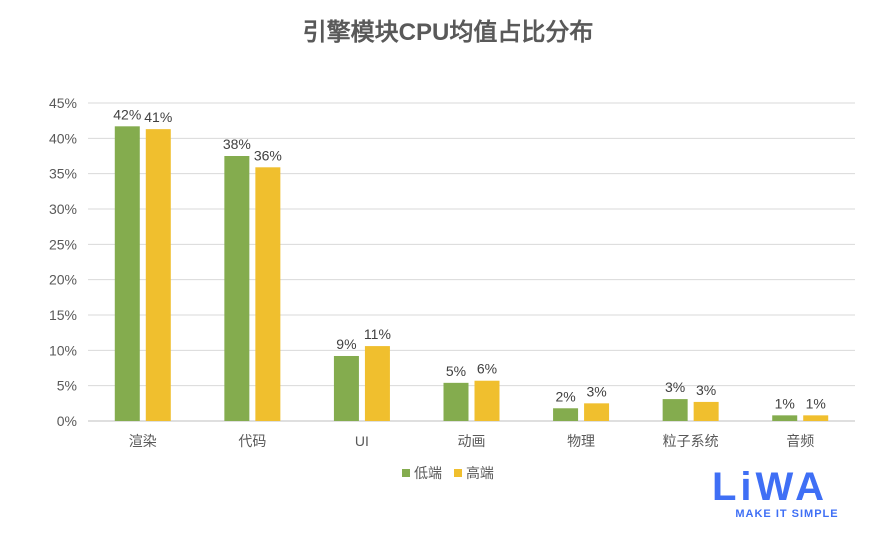 This screenshot has width=896, height=535. I want to click on y-tick-label: 25%, so click(63, 244).